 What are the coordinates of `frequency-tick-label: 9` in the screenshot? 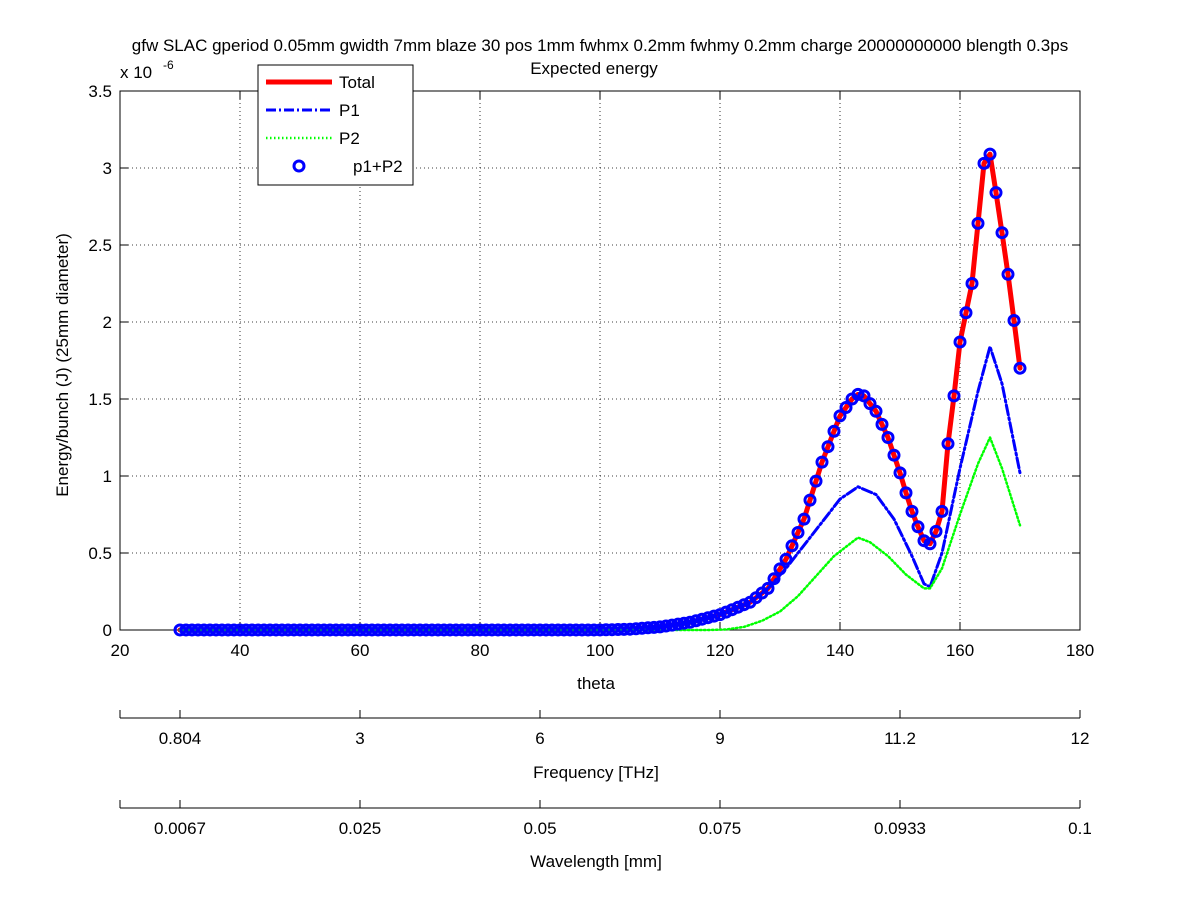 It's located at (719, 738).